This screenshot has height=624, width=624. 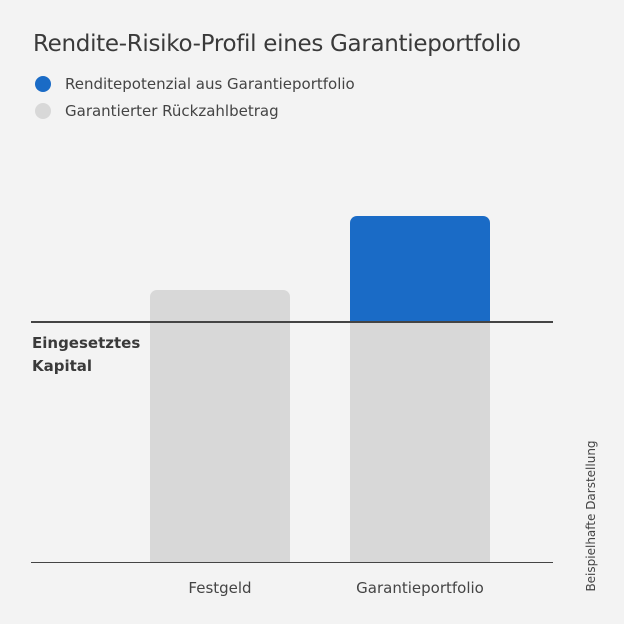 I want to click on category-label-garantieportfolio: Garantieportfolio, so click(x=420, y=588).